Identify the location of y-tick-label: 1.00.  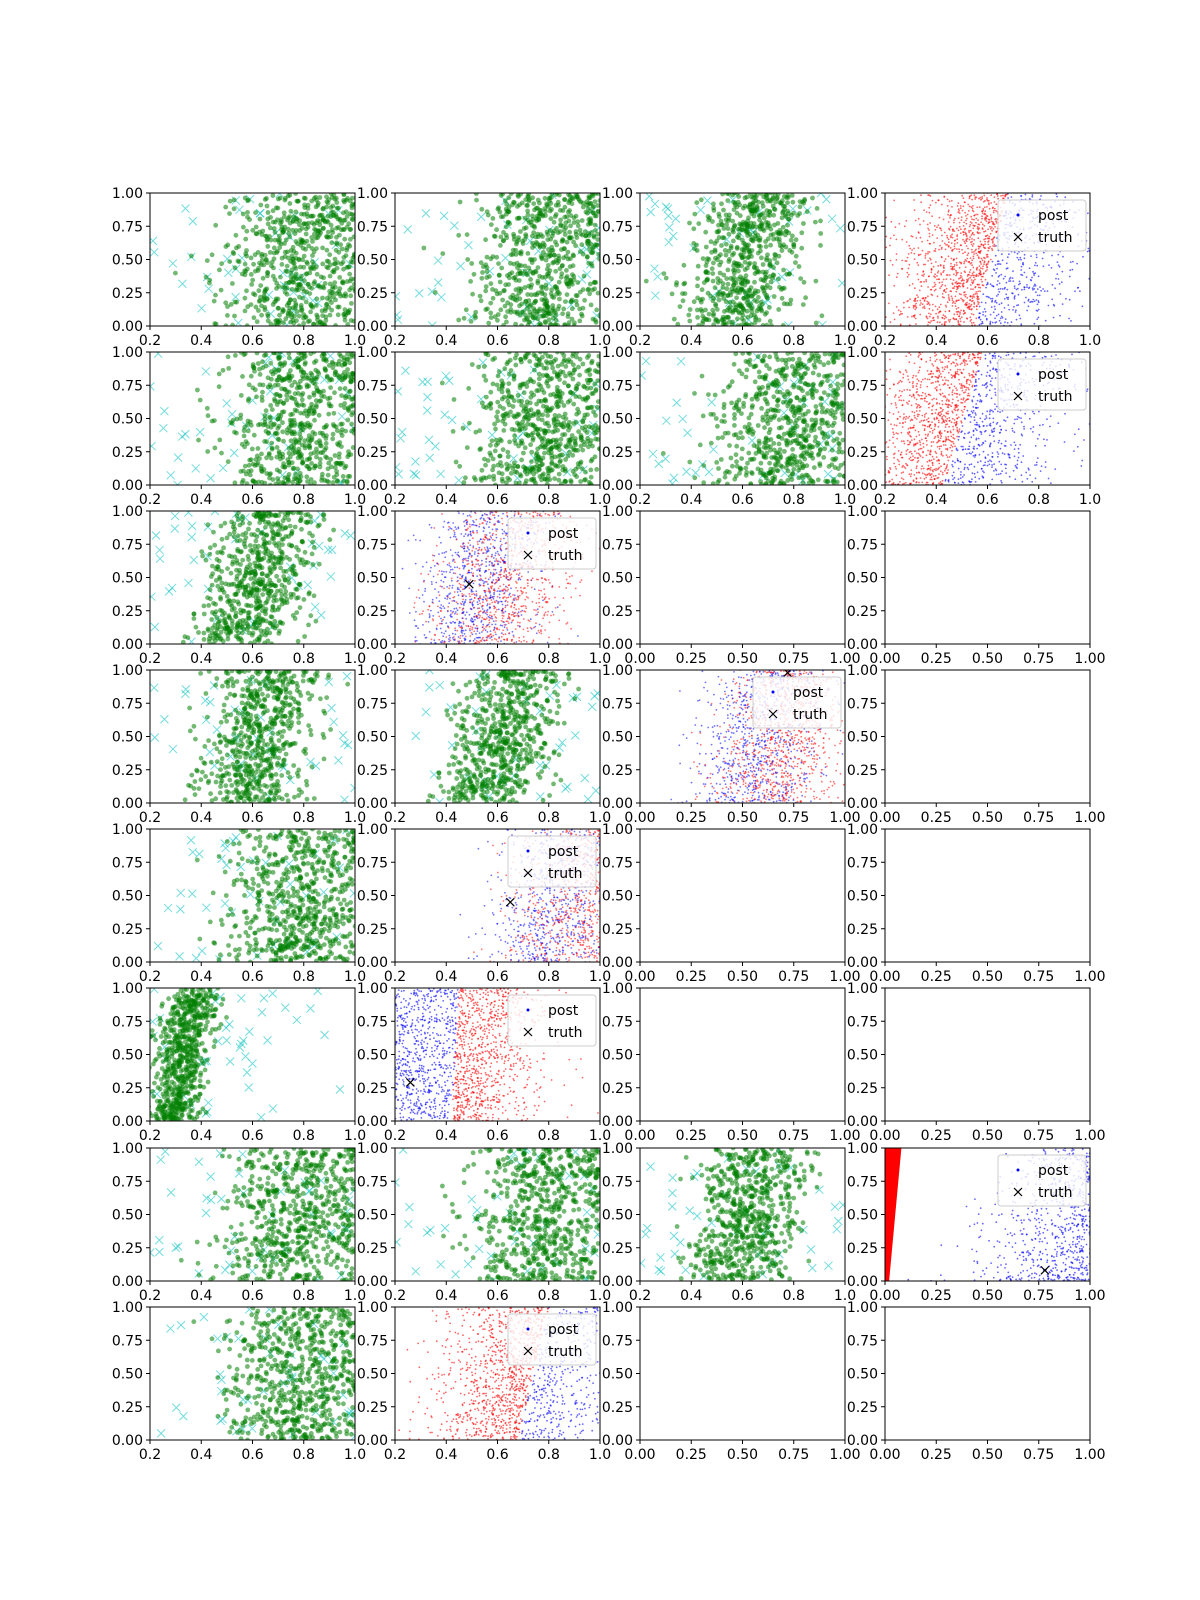
(127, 353).